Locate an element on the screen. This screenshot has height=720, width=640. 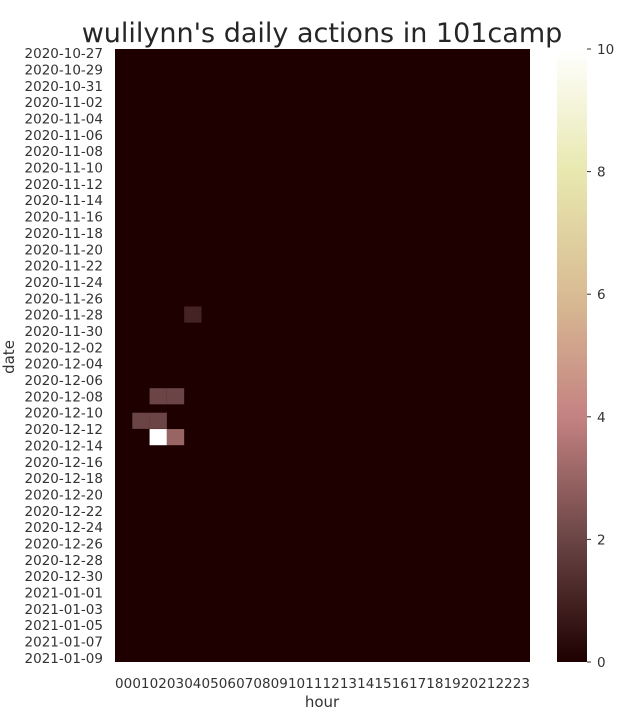
y-tick-label: 2020-12-04 is located at coordinates (64, 365).